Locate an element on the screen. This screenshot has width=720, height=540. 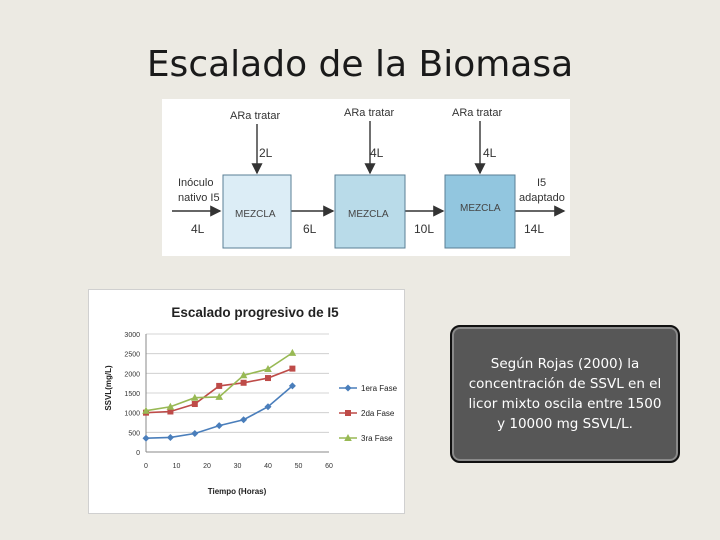
flow-volume-4: 14L is located at coordinates (534, 229).